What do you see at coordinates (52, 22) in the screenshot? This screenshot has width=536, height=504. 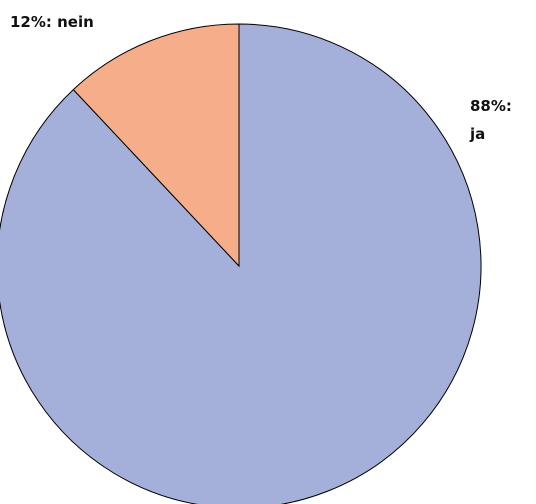 I see `slice-label: 12%: nein` at bounding box center [52, 22].